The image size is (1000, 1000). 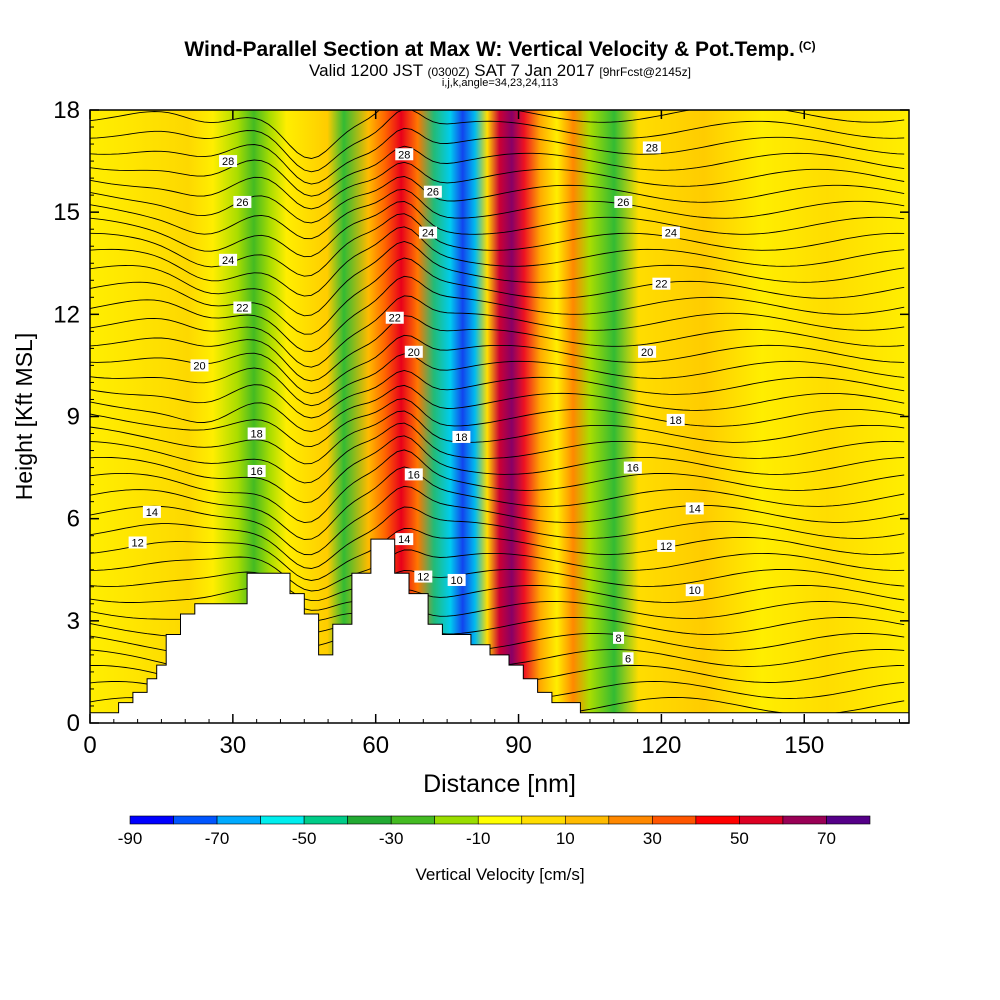 What do you see at coordinates (804, 745) in the screenshot?
I see `x-tick-label: 150` at bounding box center [804, 745].